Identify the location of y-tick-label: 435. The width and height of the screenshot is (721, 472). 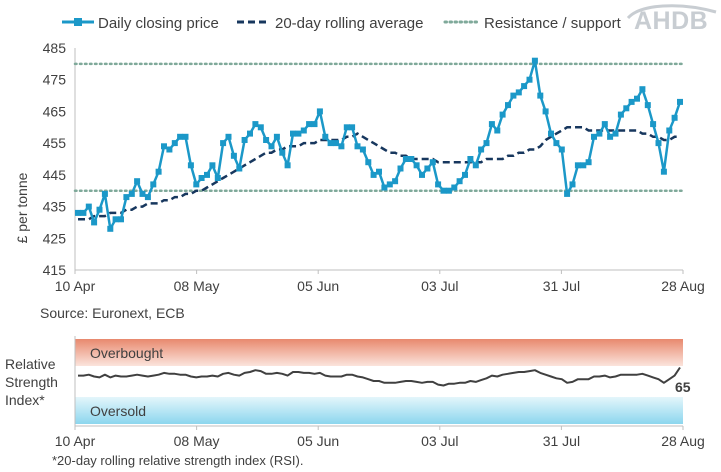
(55, 207).